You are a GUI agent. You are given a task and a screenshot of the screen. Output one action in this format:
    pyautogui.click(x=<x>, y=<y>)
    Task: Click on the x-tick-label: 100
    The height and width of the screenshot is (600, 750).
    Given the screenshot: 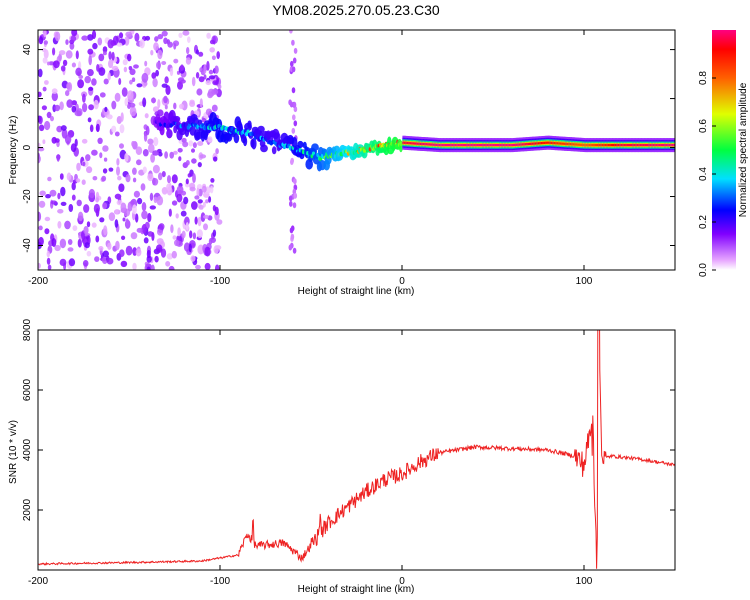 What is the action you would take?
    pyautogui.click(x=584, y=281)
    